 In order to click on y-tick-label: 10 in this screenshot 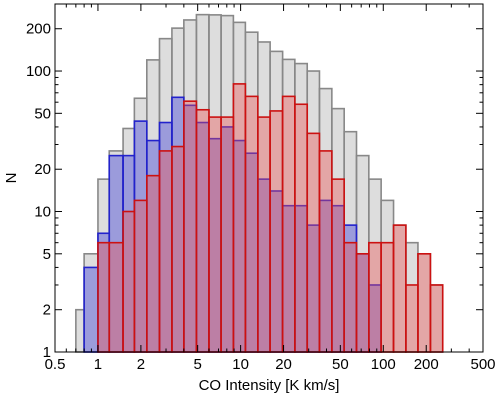, I will do `click(42, 212)`.